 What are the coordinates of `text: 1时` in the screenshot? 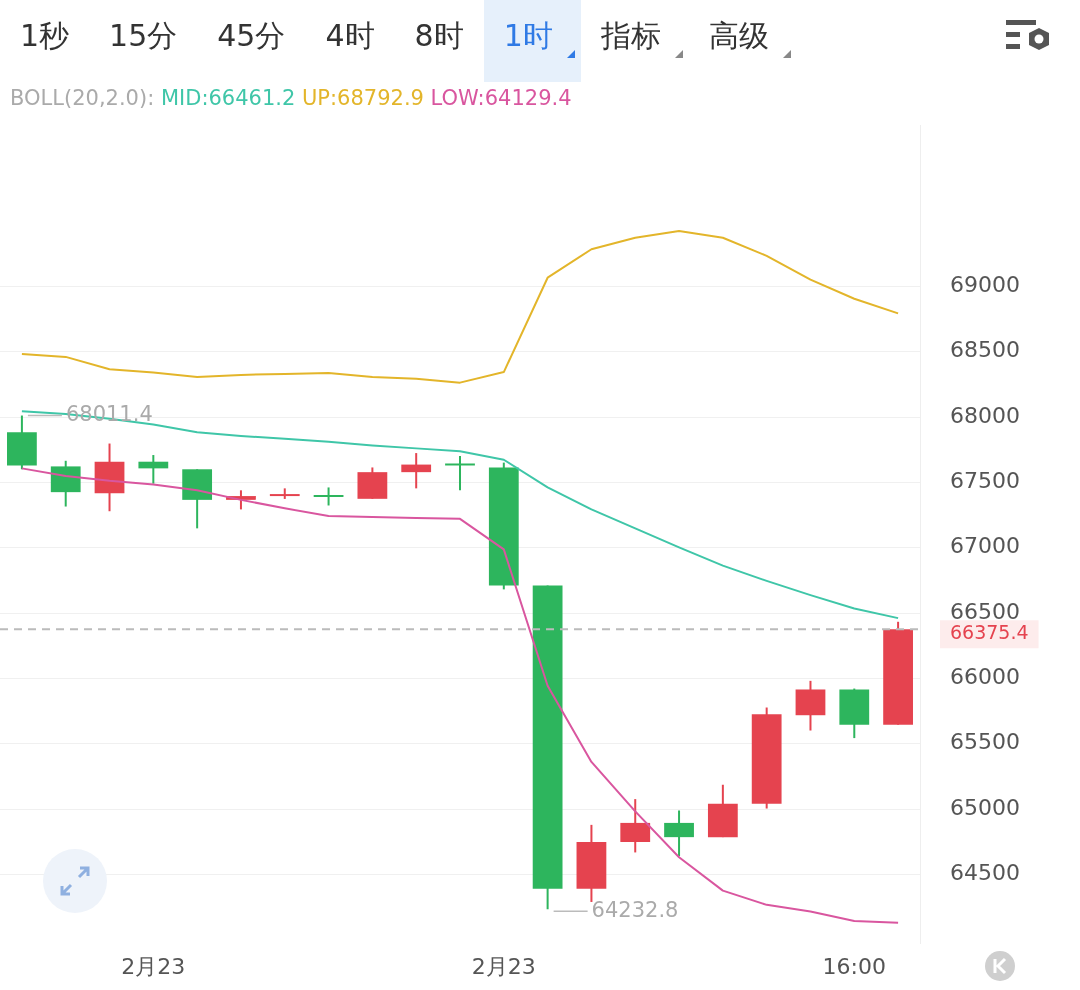 It's located at (532, 41).